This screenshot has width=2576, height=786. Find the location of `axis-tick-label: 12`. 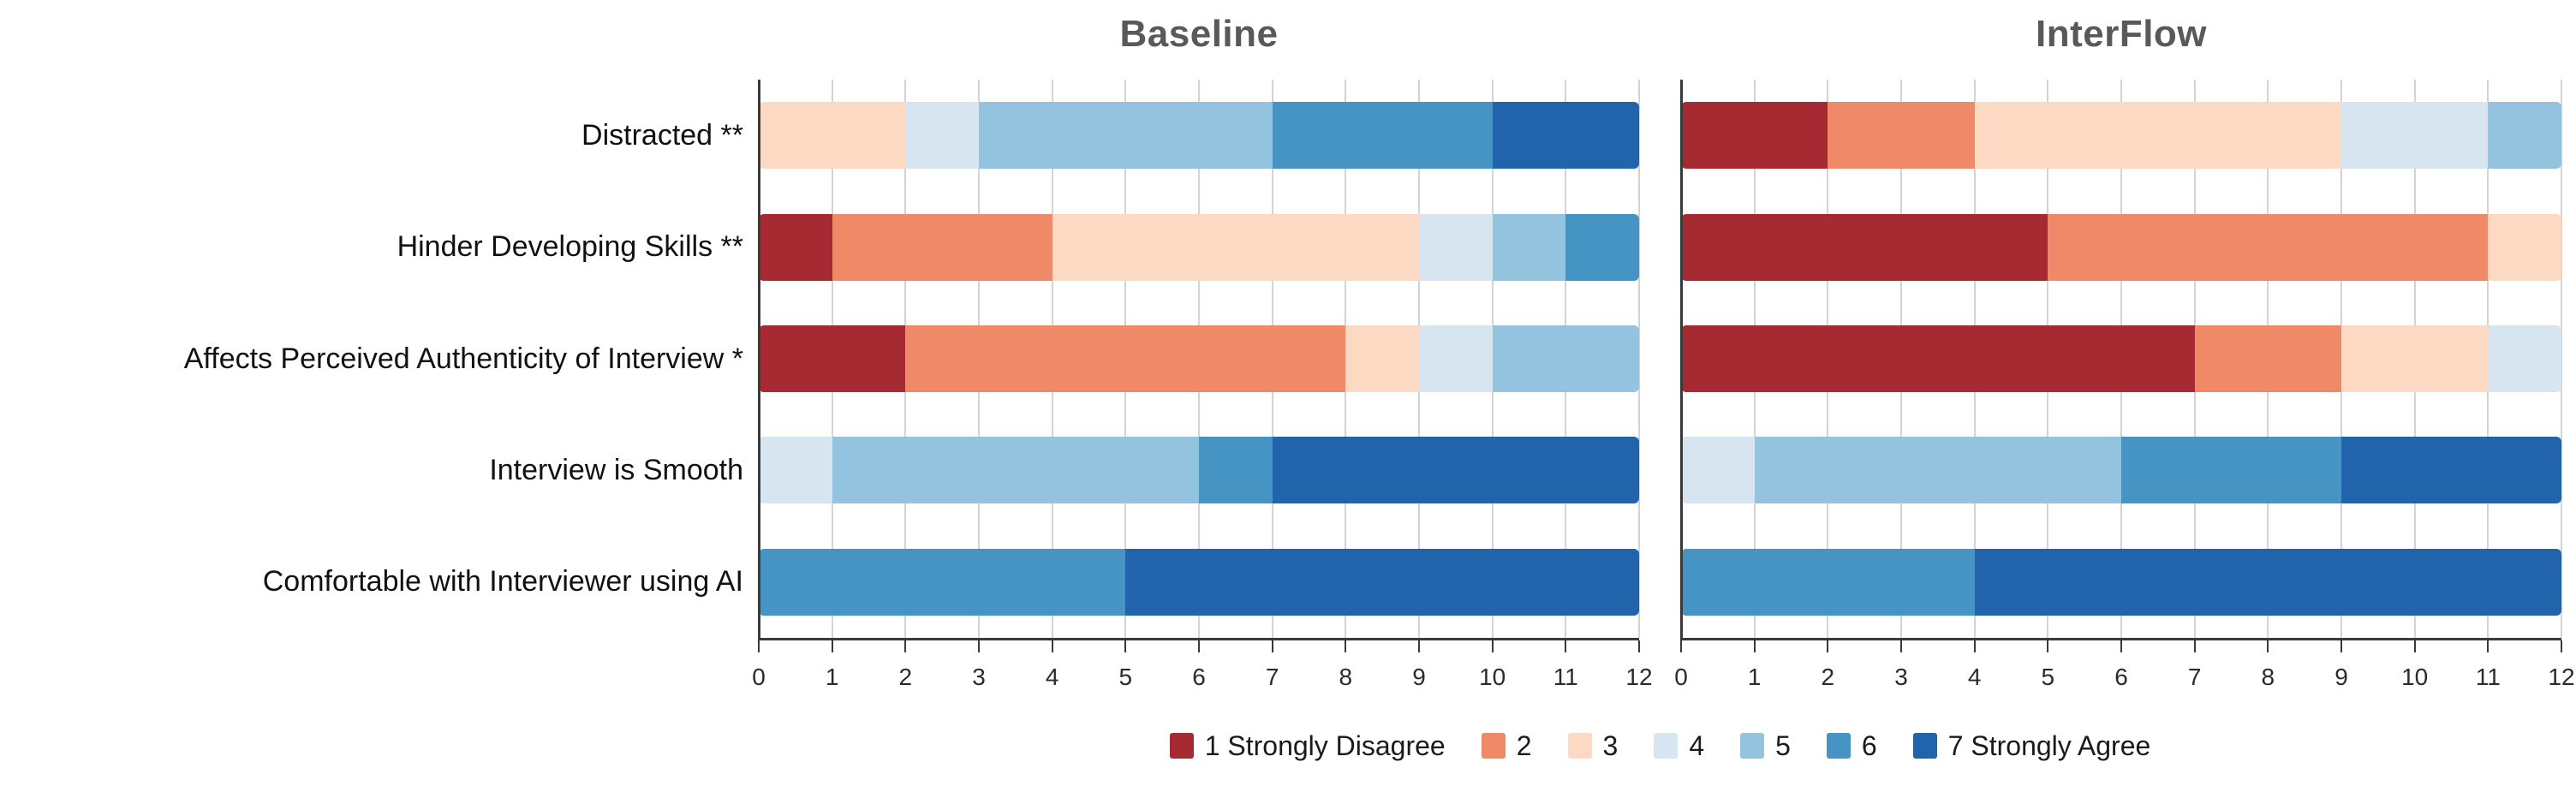

axis-tick-label: 12 is located at coordinates (1639, 677).